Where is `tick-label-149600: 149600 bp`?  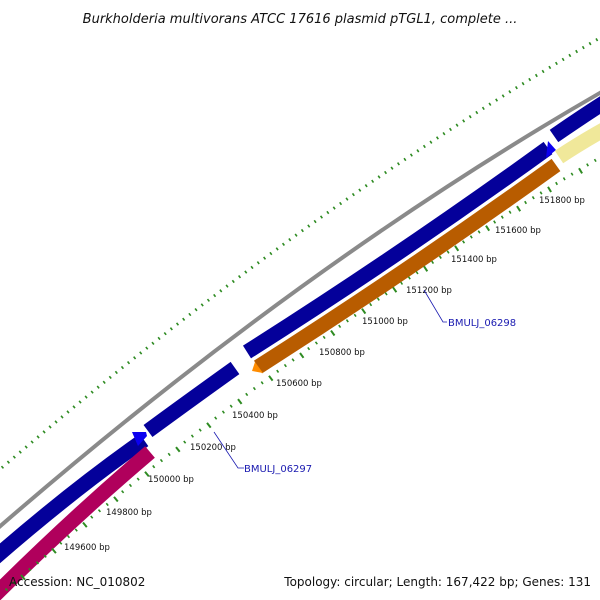 tick-label-149600: 149600 bp is located at coordinates (87, 548).